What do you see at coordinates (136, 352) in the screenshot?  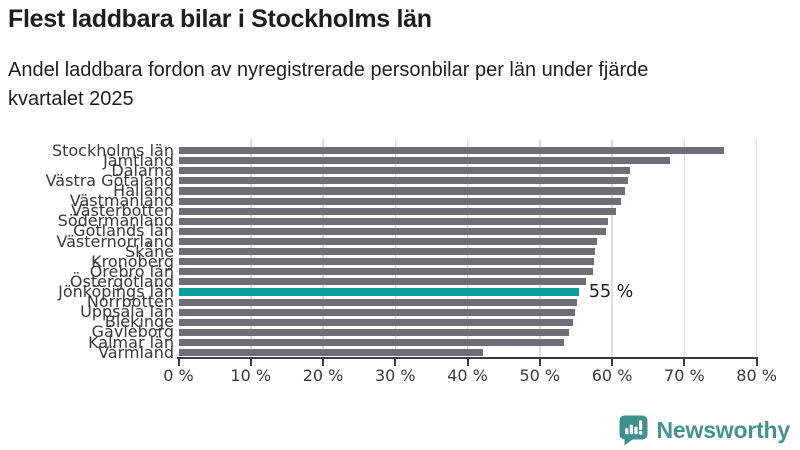 I see `category-label: Värmland` at bounding box center [136, 352].